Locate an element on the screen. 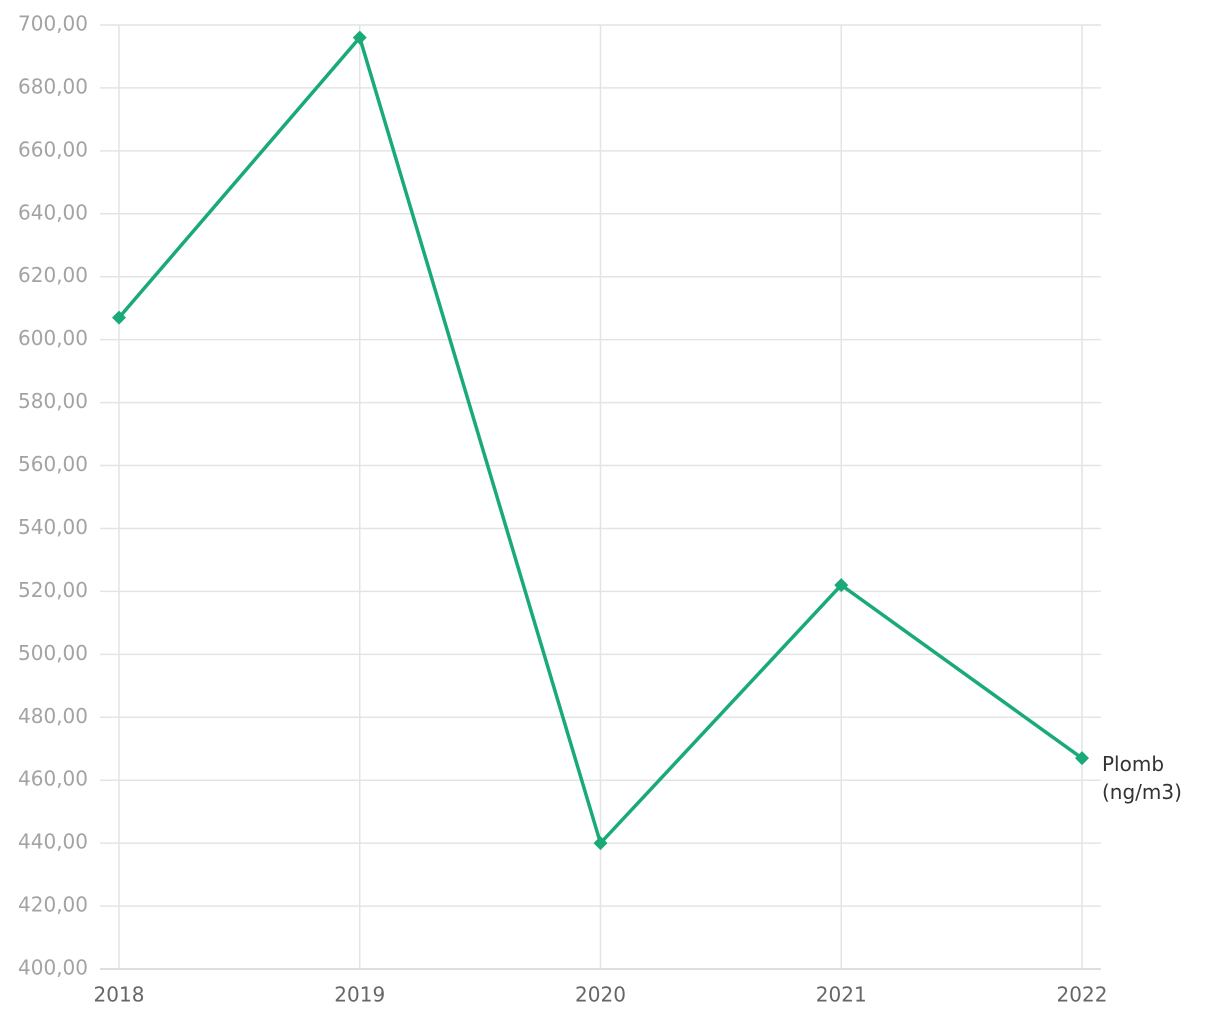 The height and width of the screenshot is (1020, 1220). y-tick-label: 540,00 is located at coordinates (53, 527).